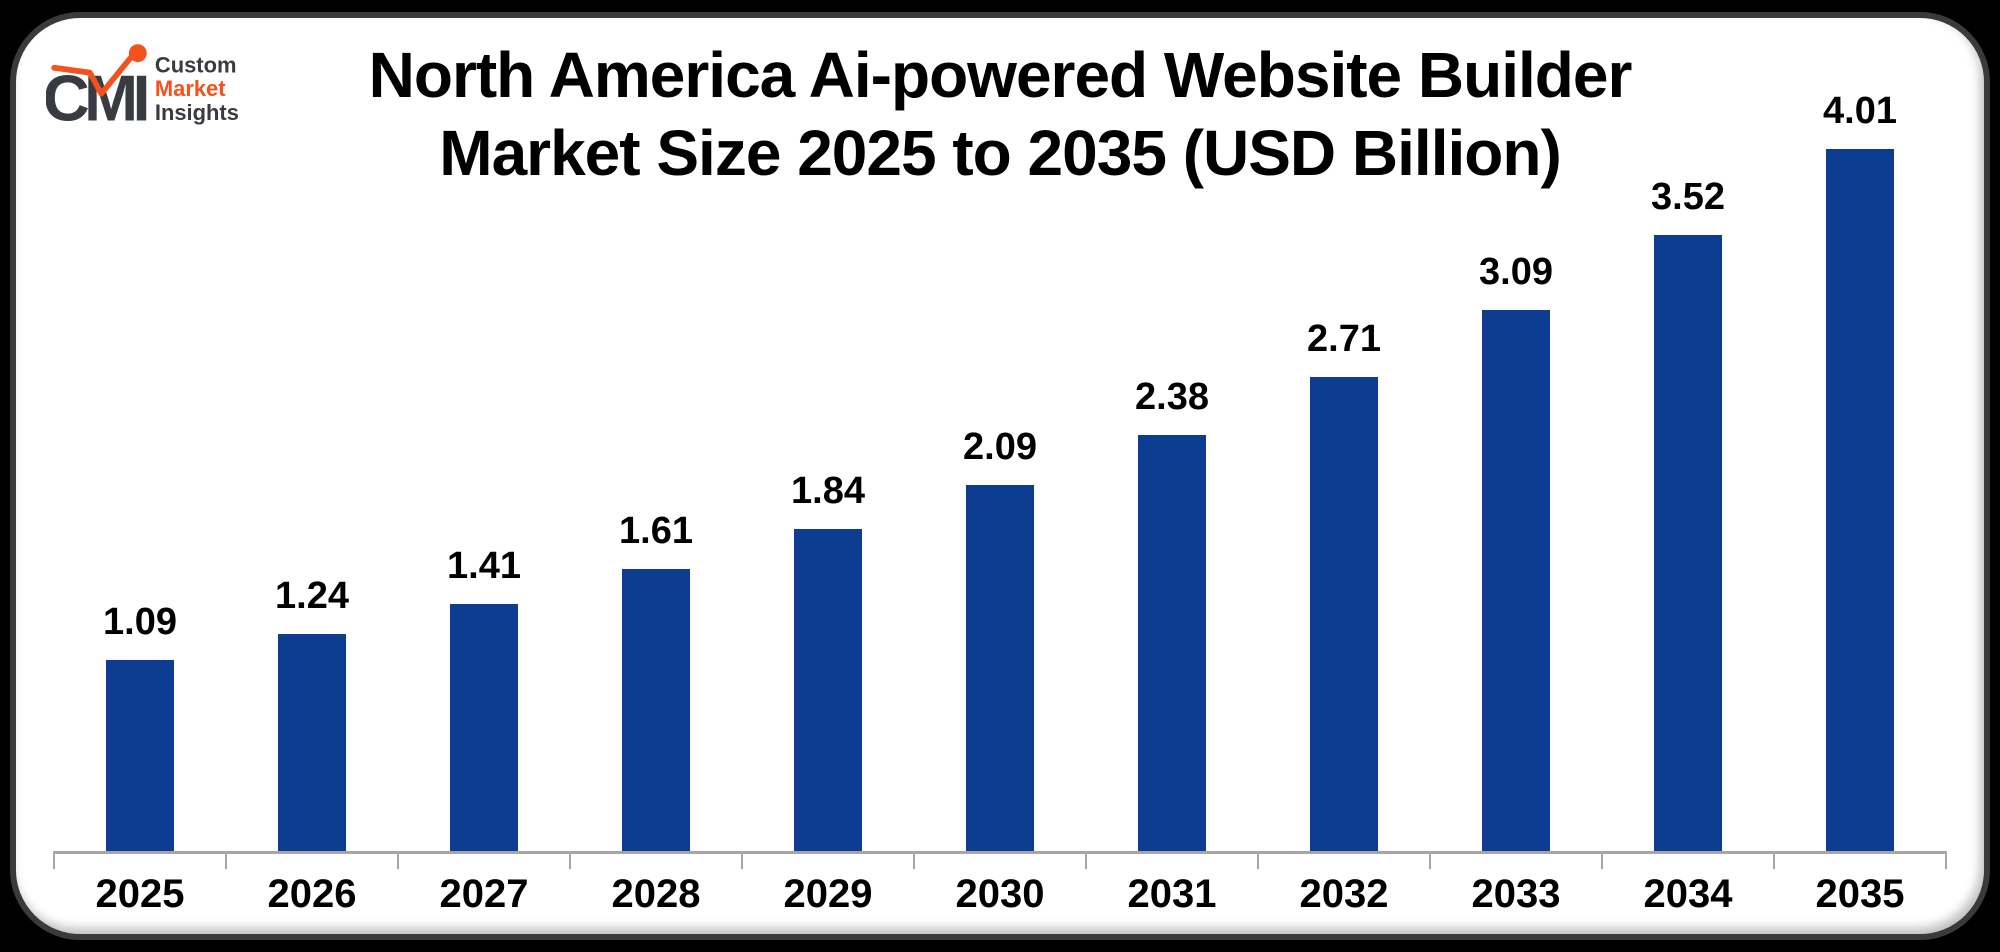 Image resolution: width=2000 pixels, height=952 pixels. What do you see at coordinates (656, 894) in the screenshot?
I see `x-axis-tick-label: 2028` at bounding box center [656, 894].